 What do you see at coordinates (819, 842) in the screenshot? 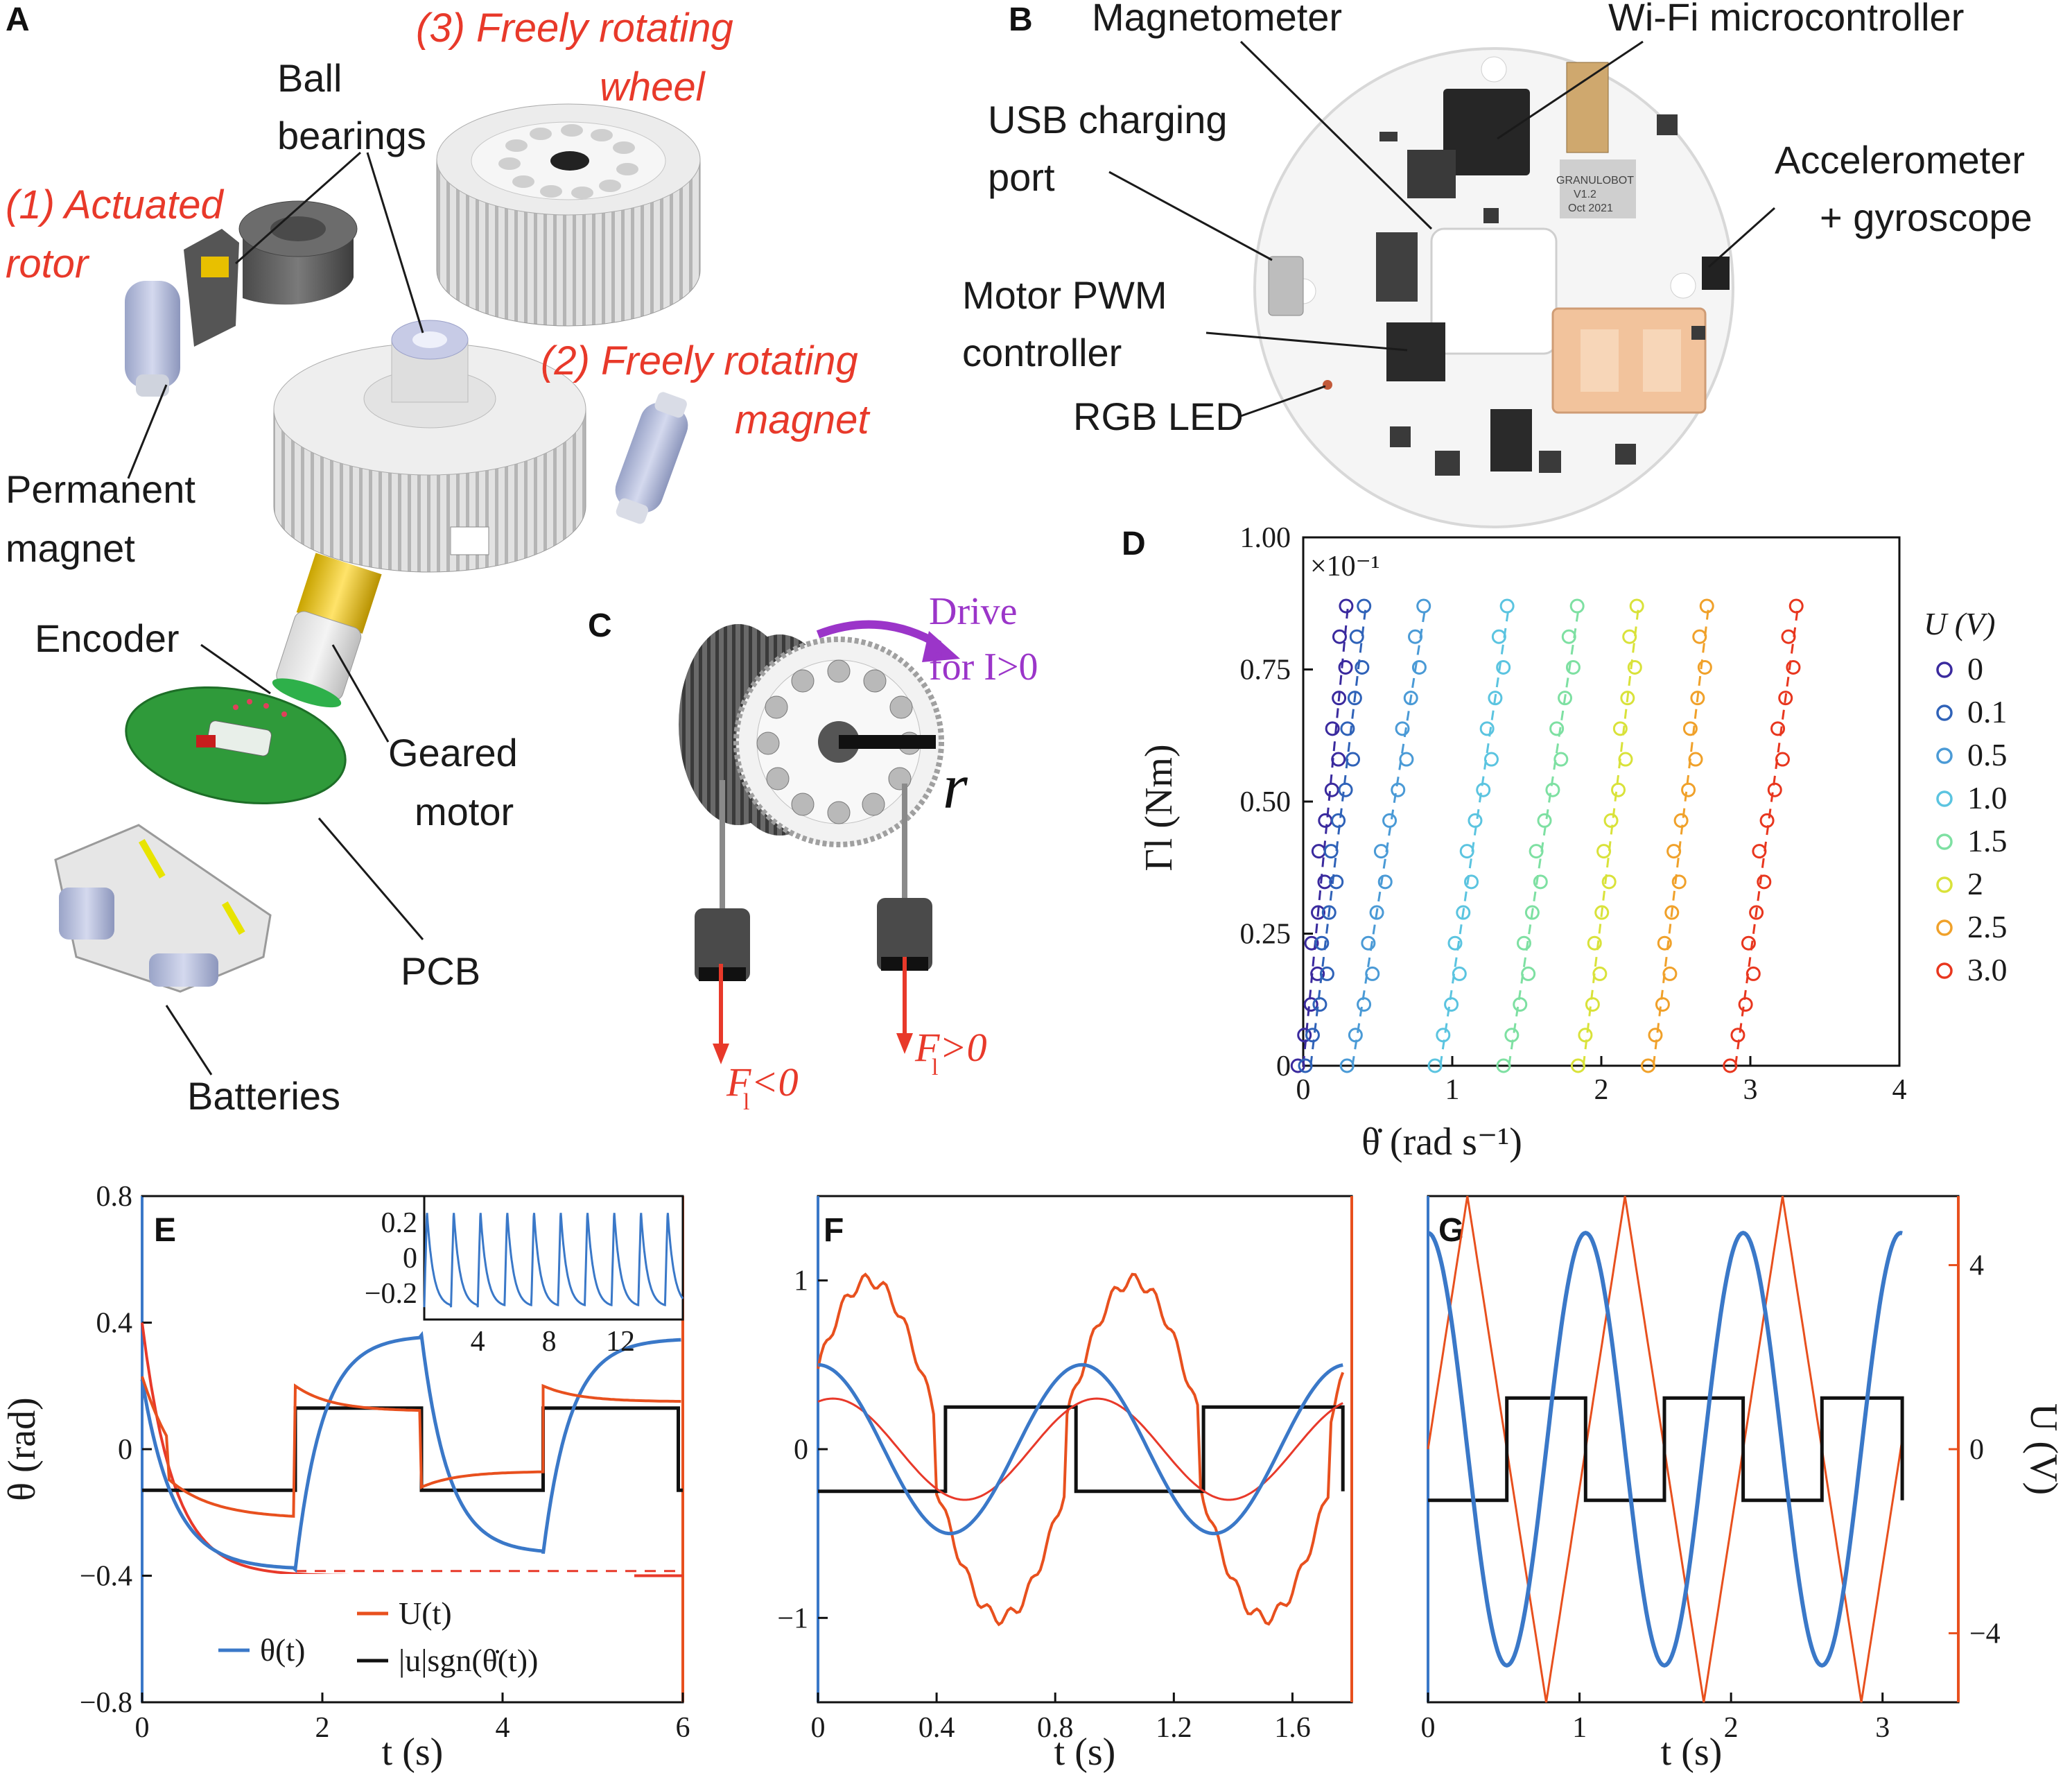
I see `pulley-illustration` at bounding box center [819, 842].